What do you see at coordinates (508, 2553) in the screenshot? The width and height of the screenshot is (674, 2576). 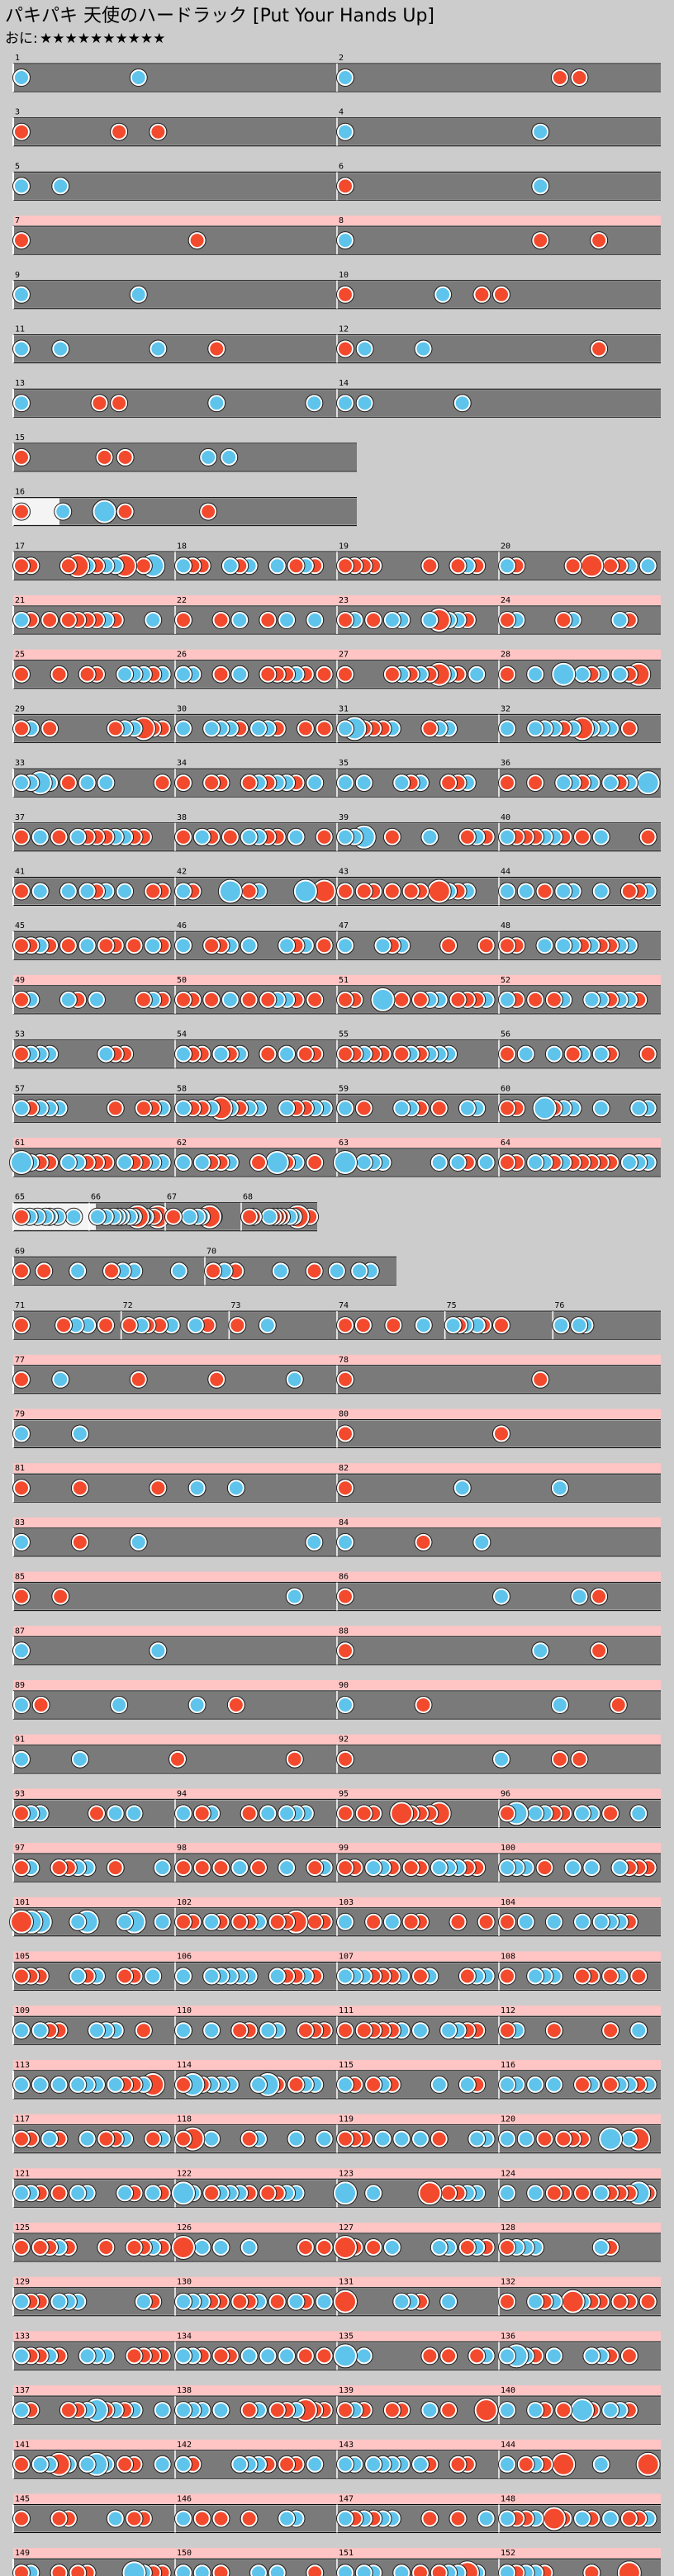 I see `bar-number: 152` at bounding box center [508, 2553].